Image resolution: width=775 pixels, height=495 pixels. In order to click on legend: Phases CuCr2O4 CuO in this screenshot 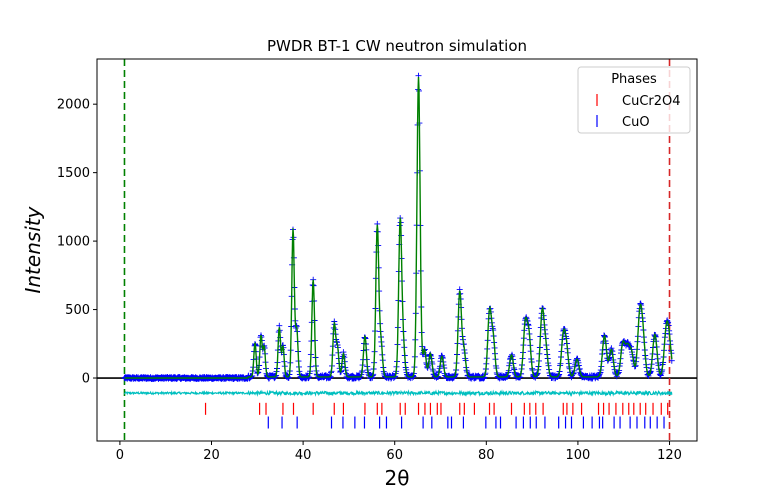, I will do `click(634, 100)`.